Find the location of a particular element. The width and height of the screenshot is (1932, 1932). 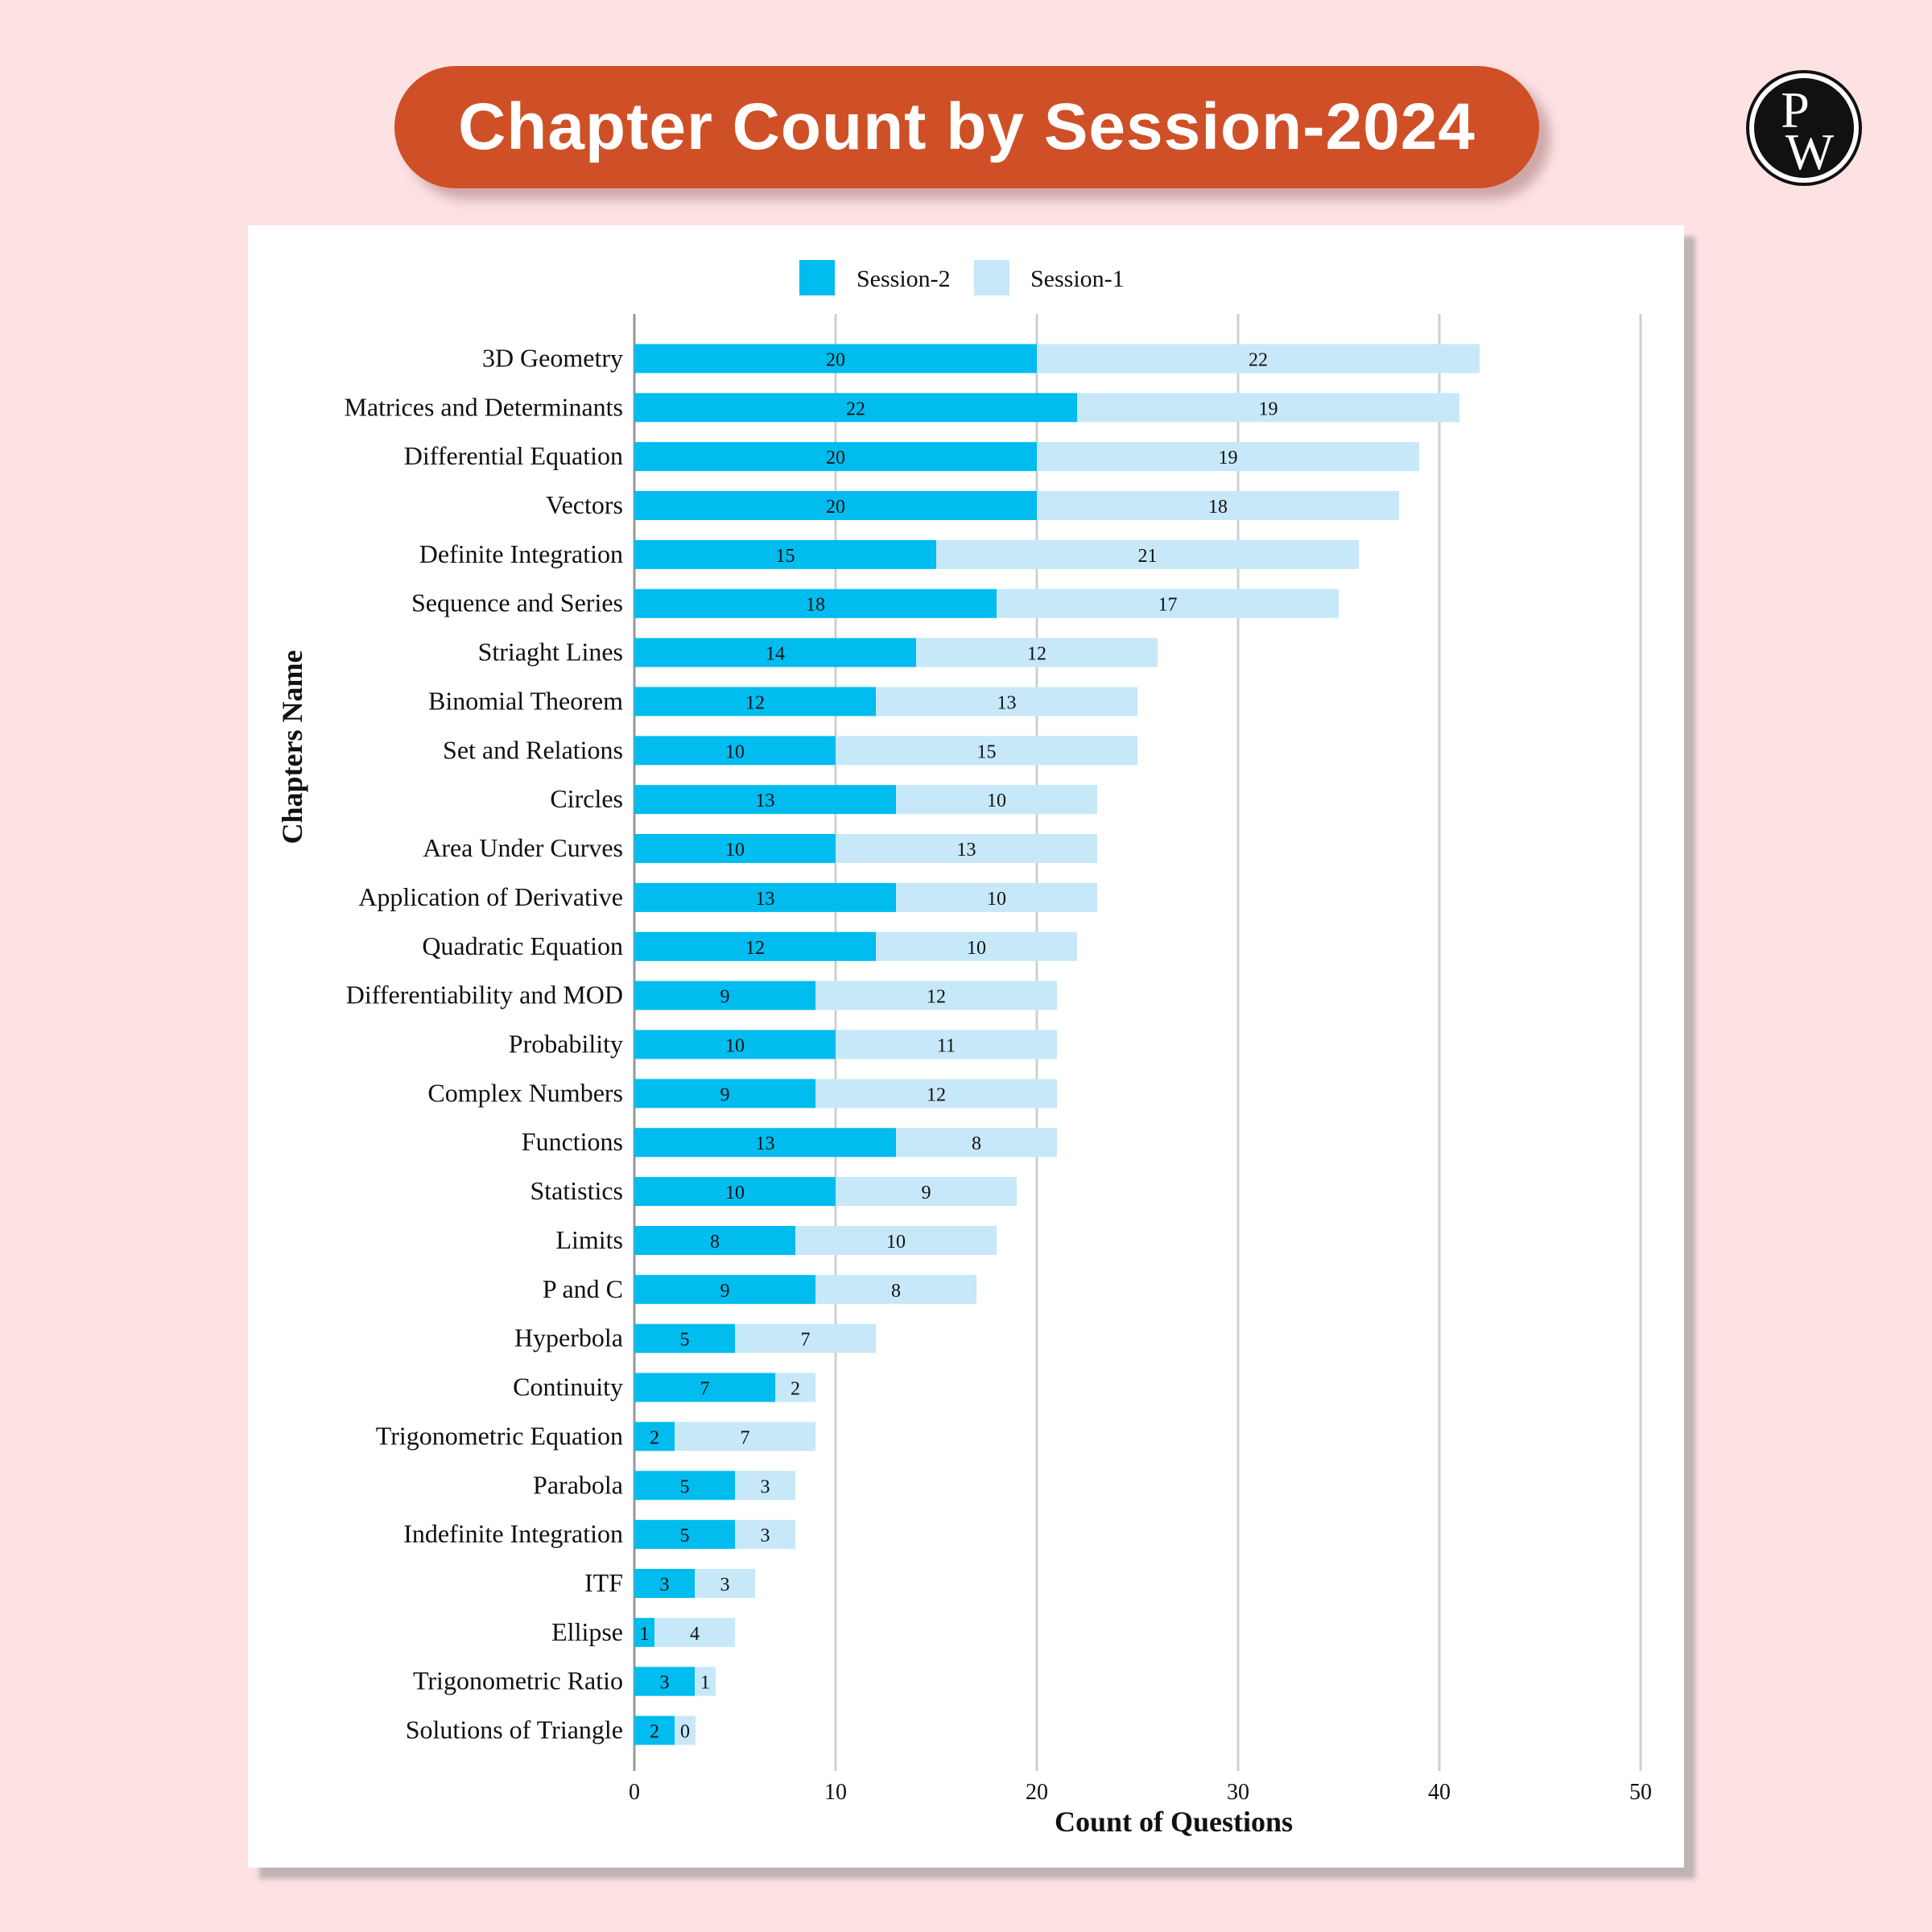

chart-title-banner: Chapter Count by Session-2024 is located at coordinates (966, 127).